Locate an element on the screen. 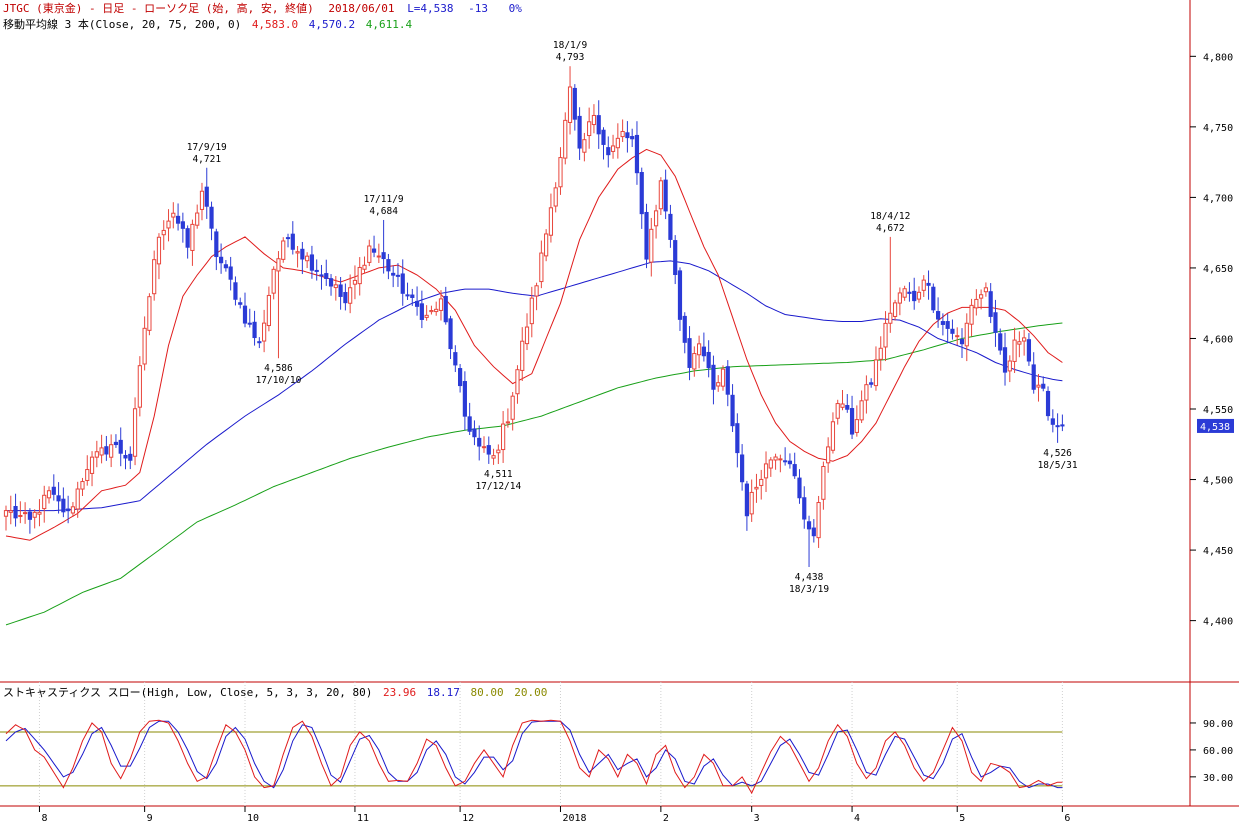 The image size is (1239, 827). time-tick-label: 5 is located at coordinates (962, 818).